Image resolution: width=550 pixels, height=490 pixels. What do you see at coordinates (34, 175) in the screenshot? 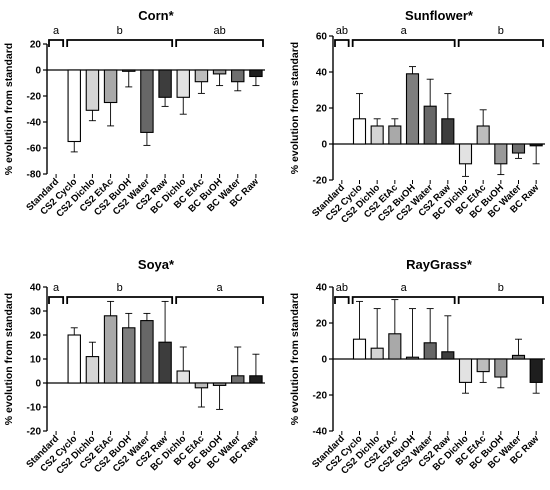
I see `y-tick-label: -80` at bounding box center [34, 175].